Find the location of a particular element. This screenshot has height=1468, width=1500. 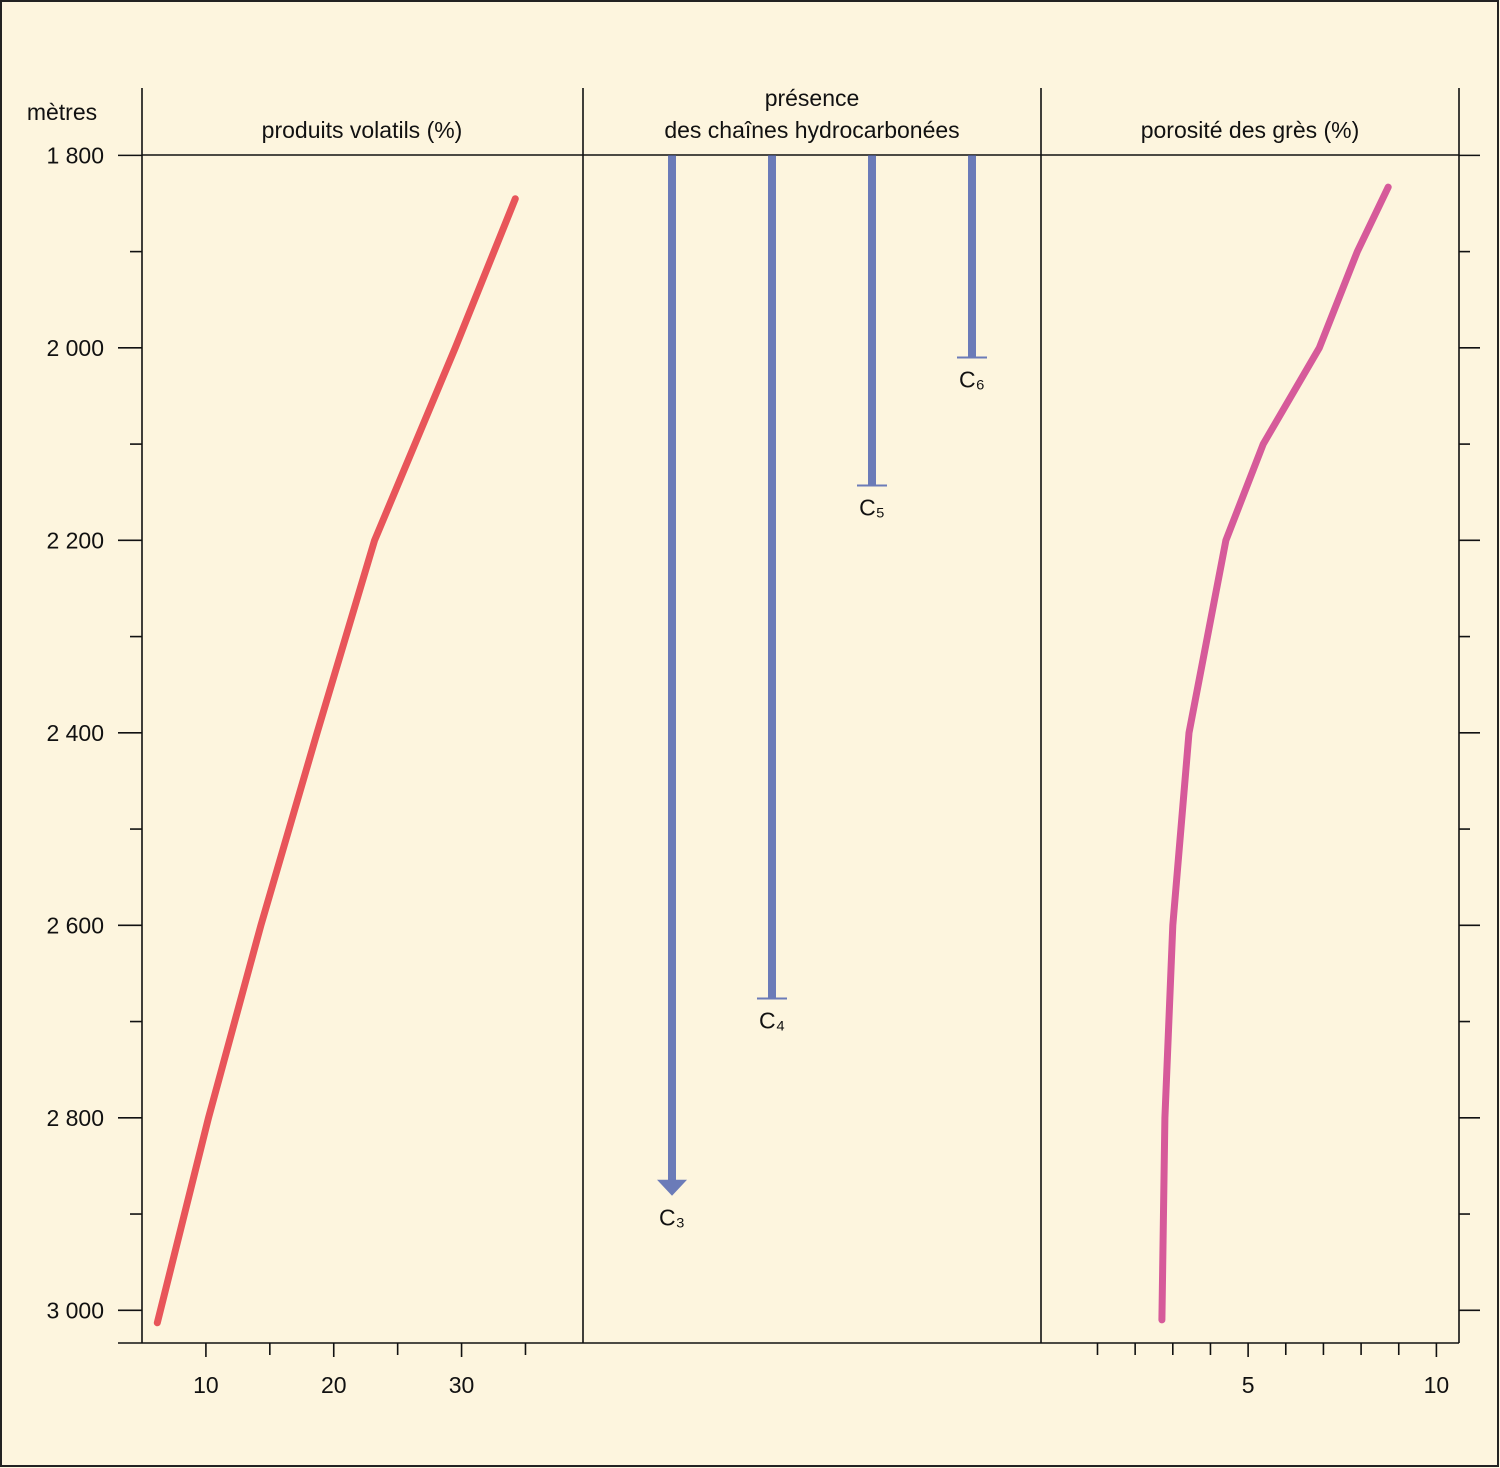

y-tick-label: 2 200 is located at coordinates (75, 540).